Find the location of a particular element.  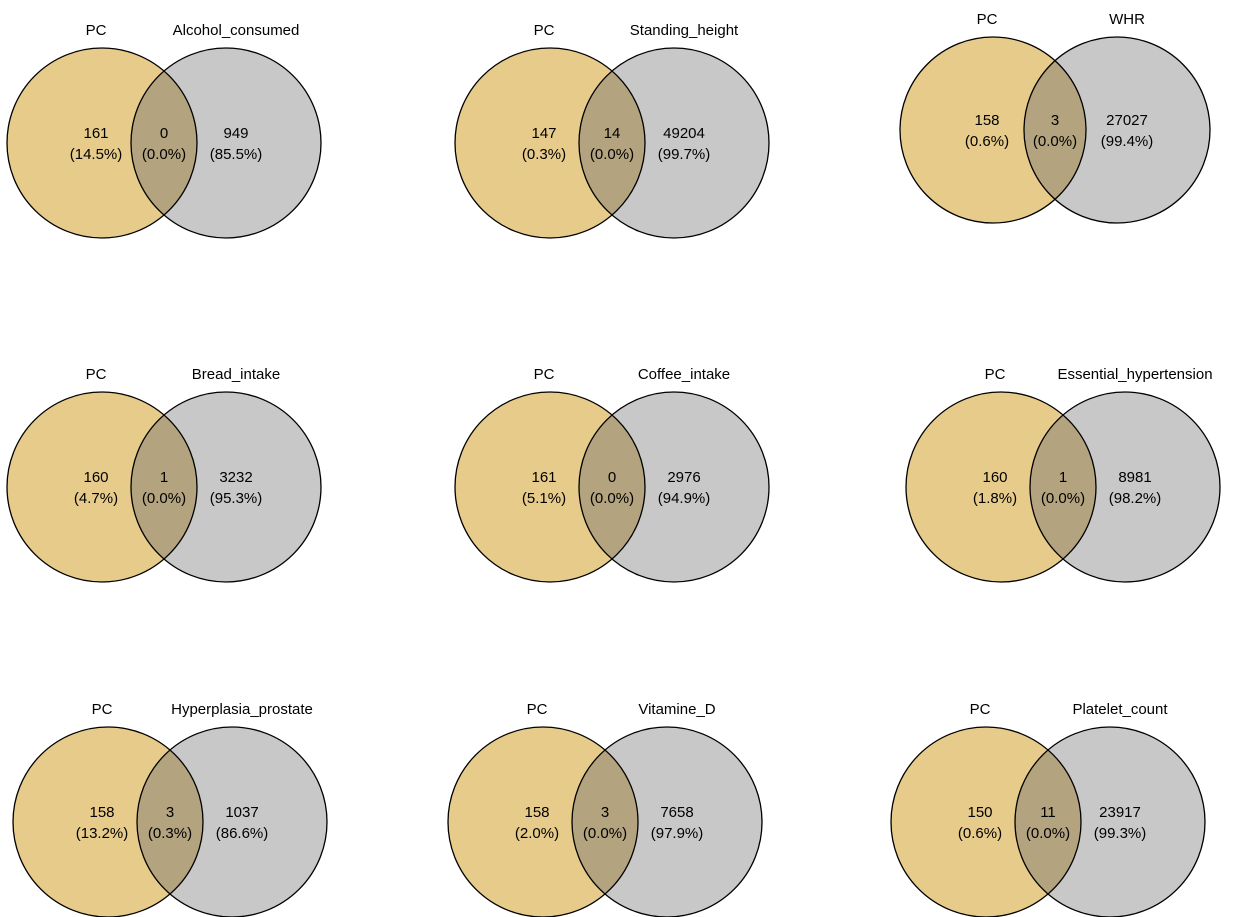

right-only-count: 3232 is located at coordinates (235, 477).